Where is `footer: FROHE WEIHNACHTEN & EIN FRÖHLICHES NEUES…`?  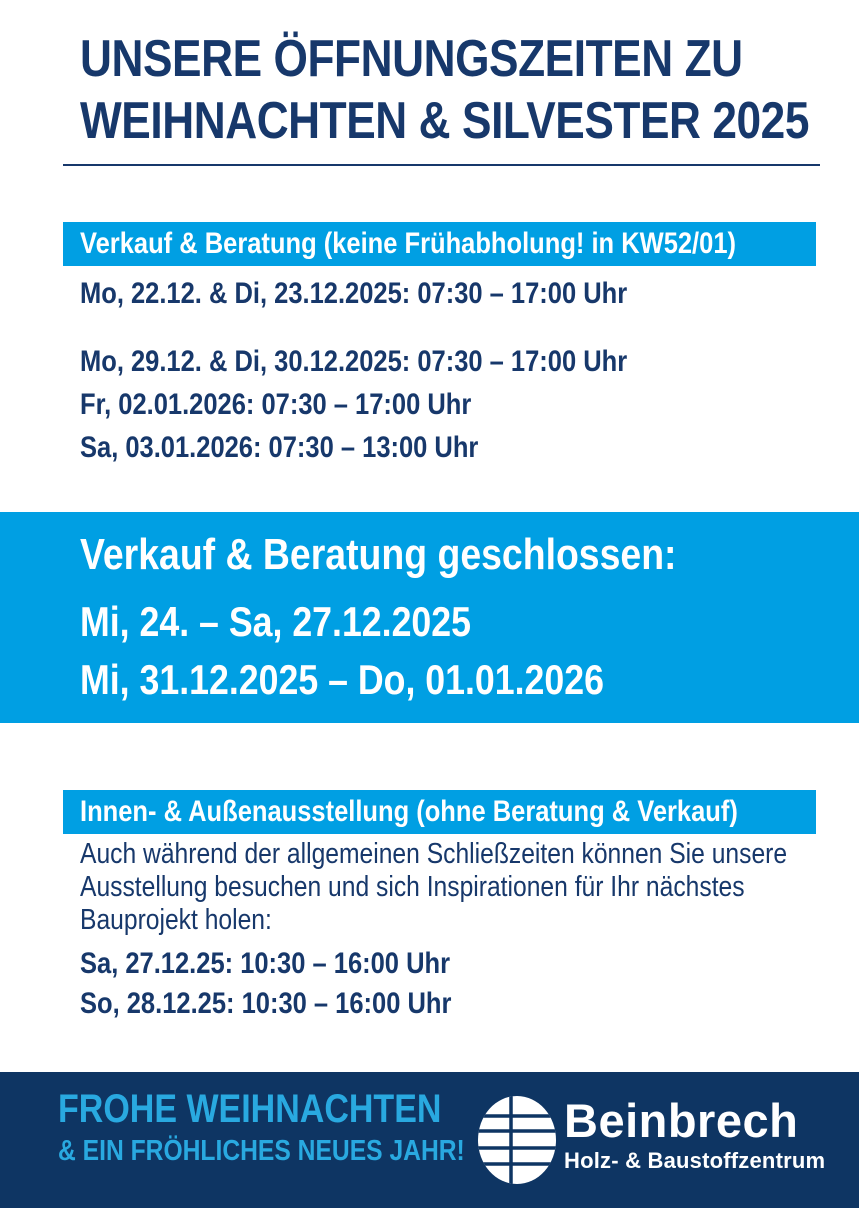
footer: FROHE WEIHNACHTEN & EIN FRÖHLICHES NEUES… is located at coordinates (429, 1140).